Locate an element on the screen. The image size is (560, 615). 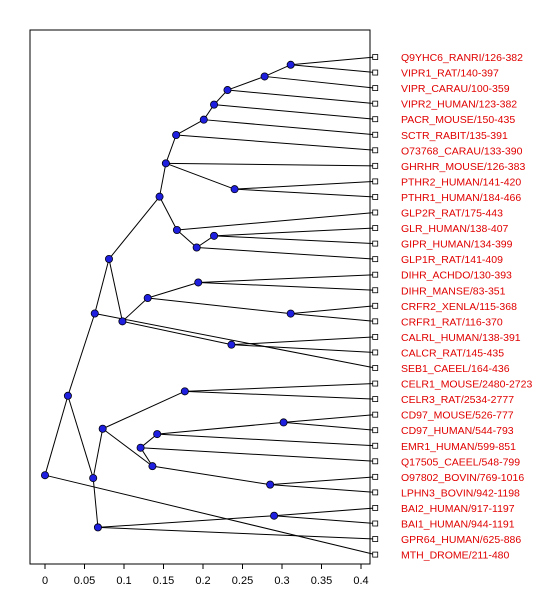
leaf-label: PACR_MOUSE/150-435 is located at coordinates (458, 120).